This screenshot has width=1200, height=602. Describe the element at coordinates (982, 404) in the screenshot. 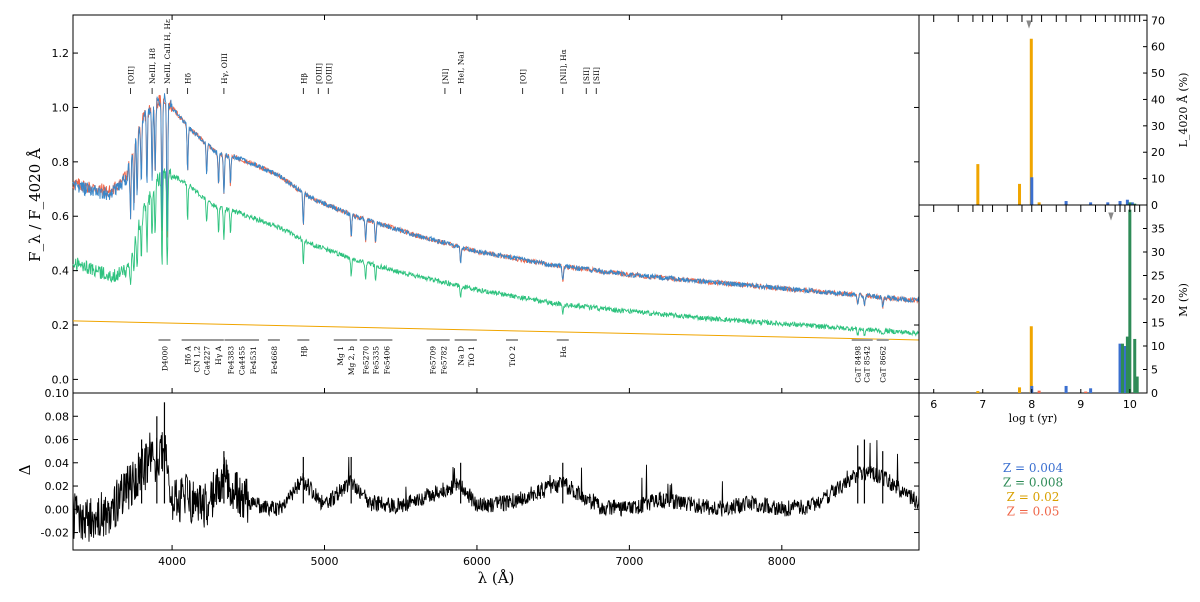

I see `bar-x-tick-label: 7` at that location.